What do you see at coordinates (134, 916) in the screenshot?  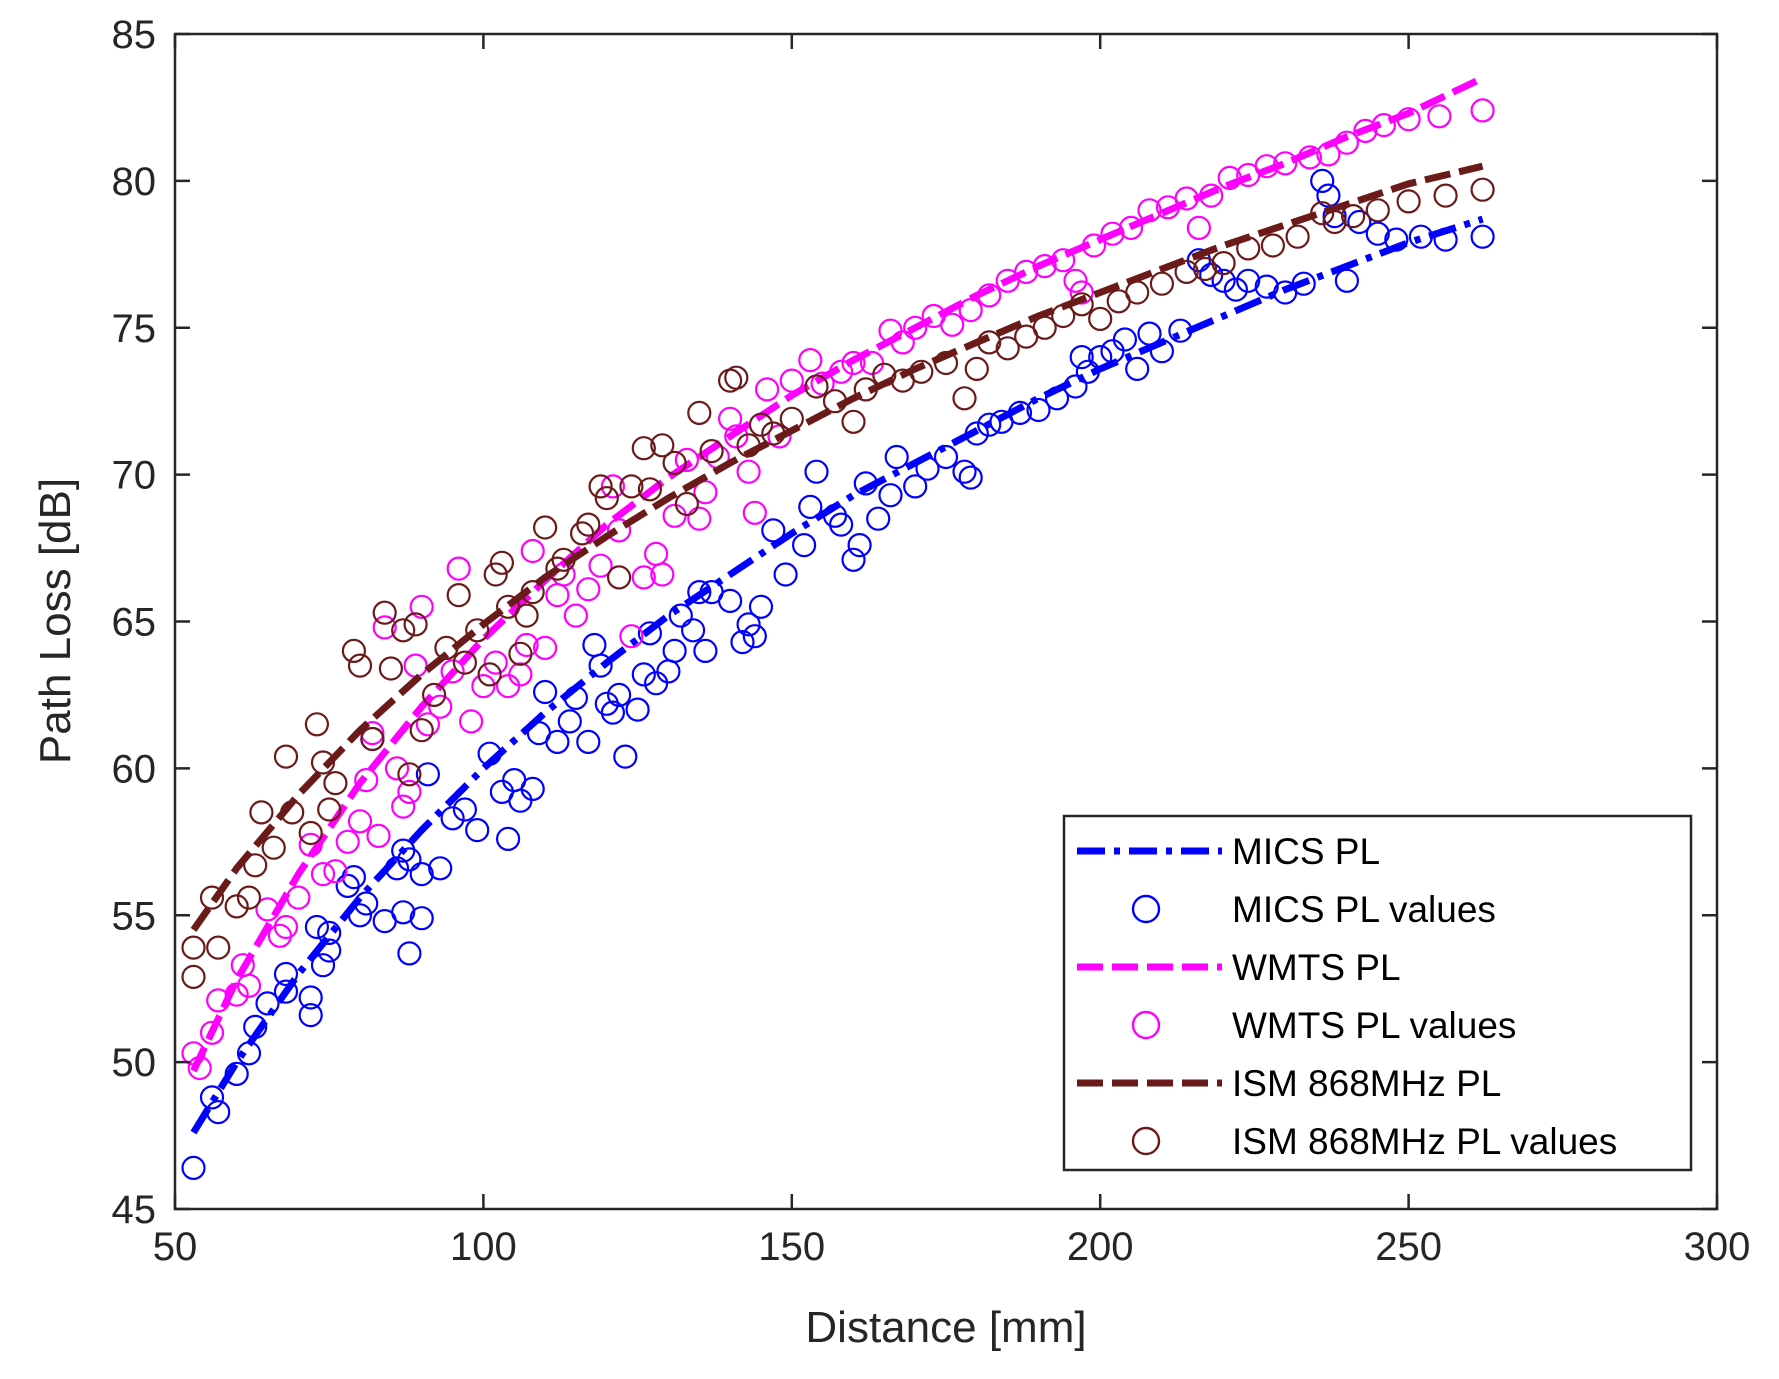 I see `y-tick-label: 55` at bounding box center [134, 916].